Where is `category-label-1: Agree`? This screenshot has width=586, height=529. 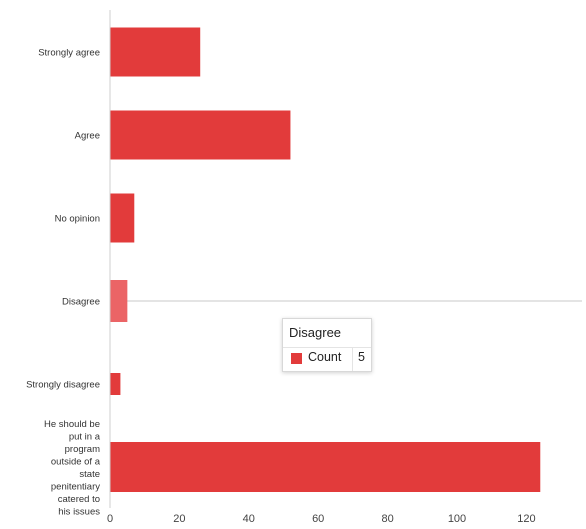
category-label-1: Agree is located at coordinates (87, 136).